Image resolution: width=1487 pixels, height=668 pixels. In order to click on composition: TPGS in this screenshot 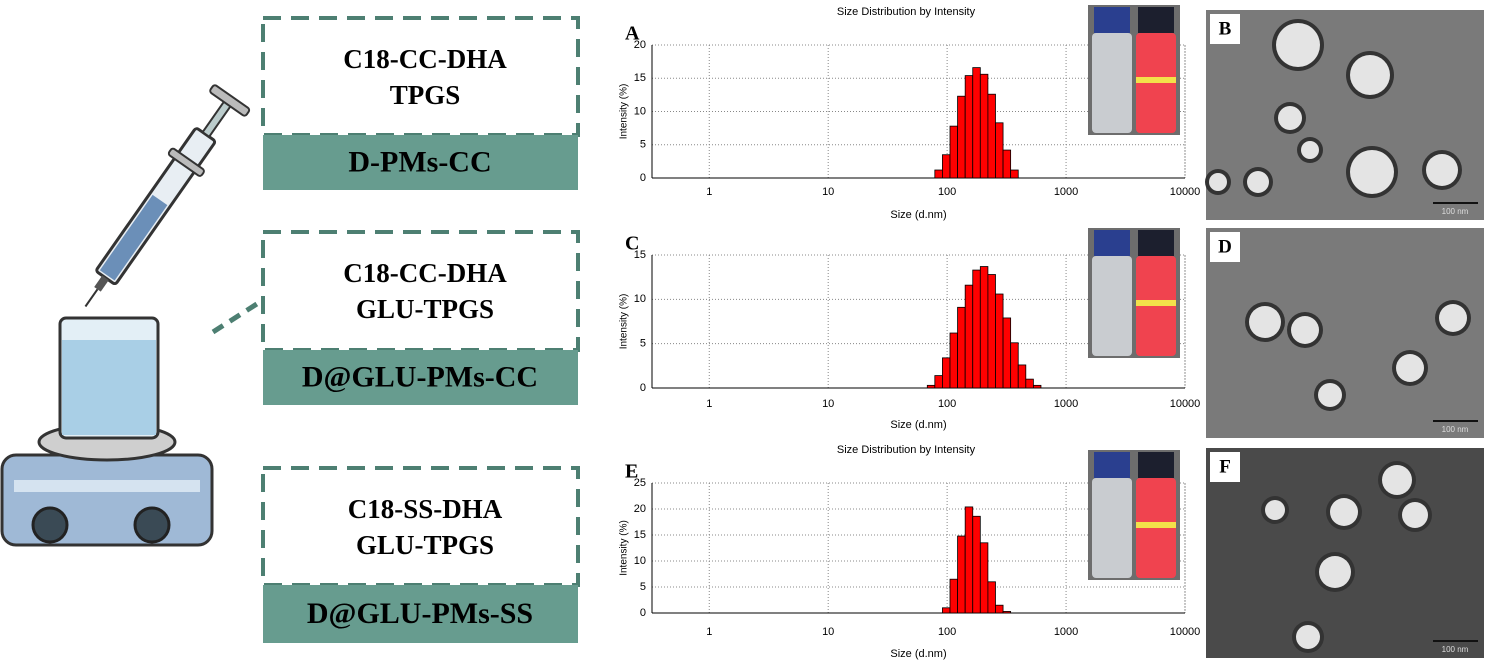, I will do `click(425, 95)`.